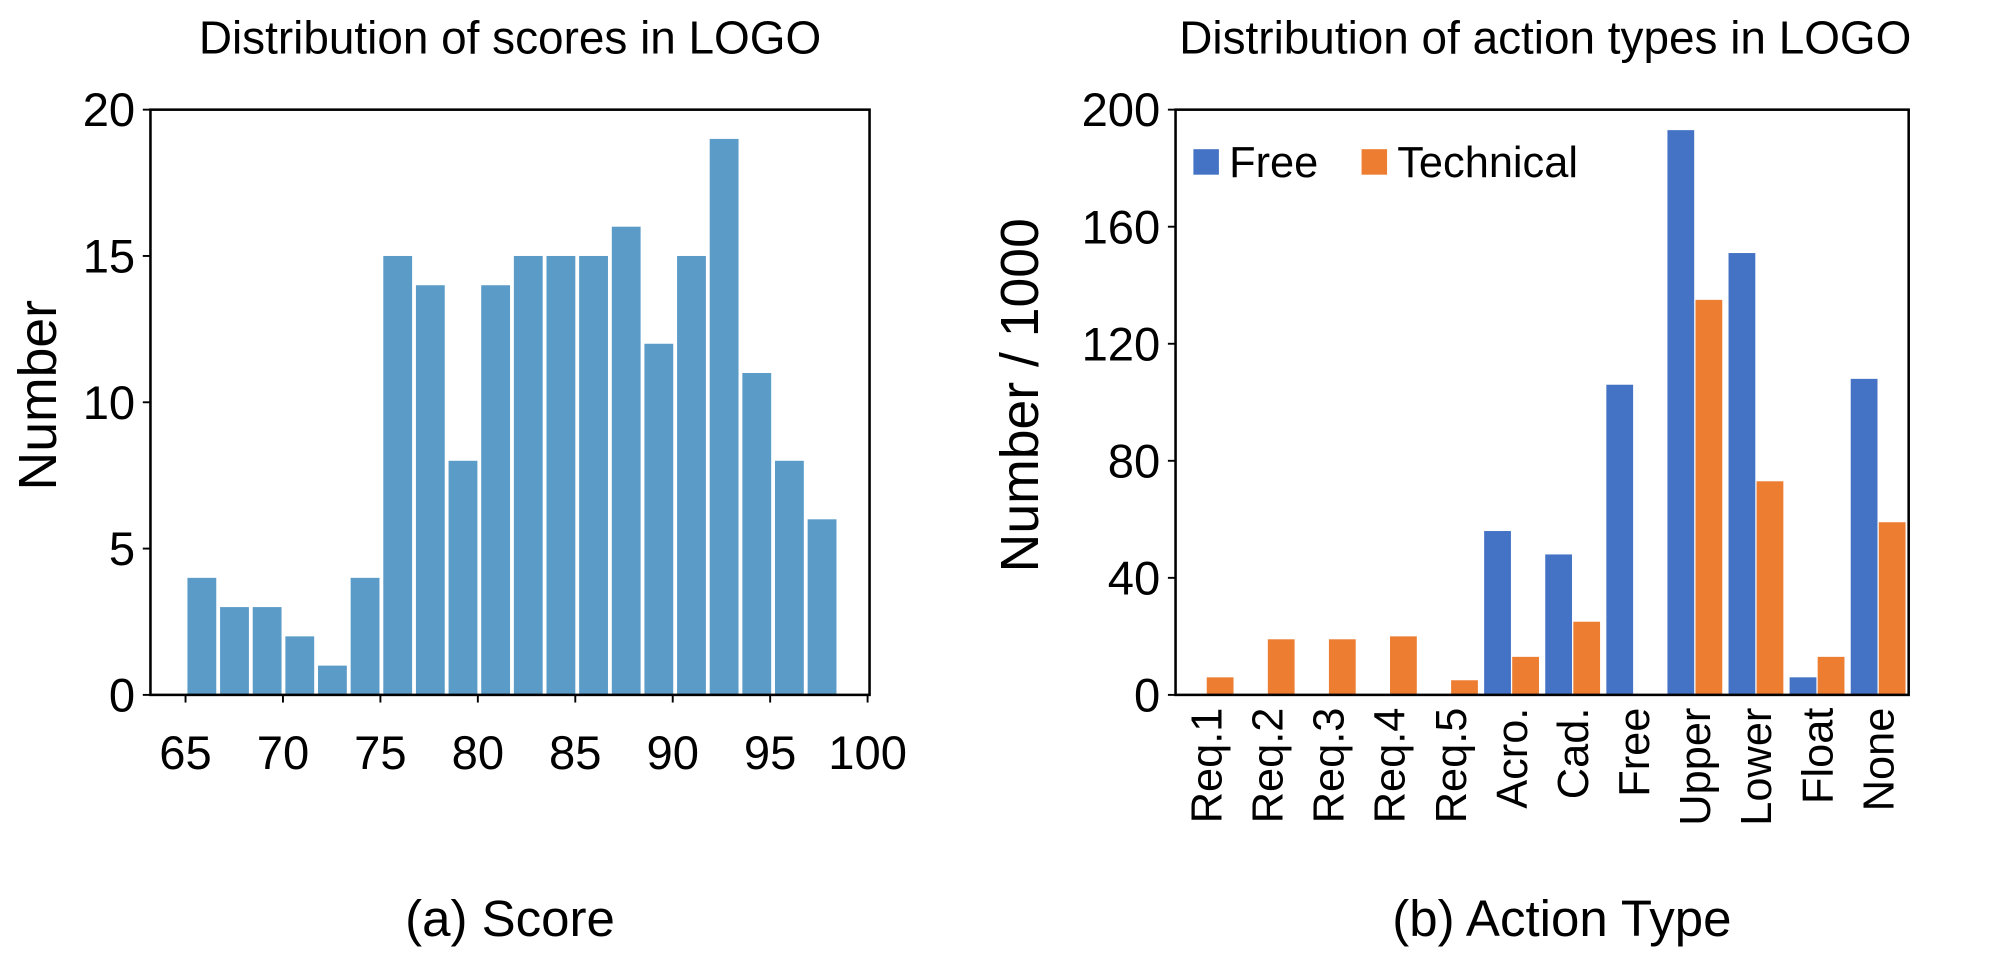 The image size is (1989, 955). Describe the element at coordinates (109, 109) in the screenshot. I see `y-tick-label: 20` at that location.